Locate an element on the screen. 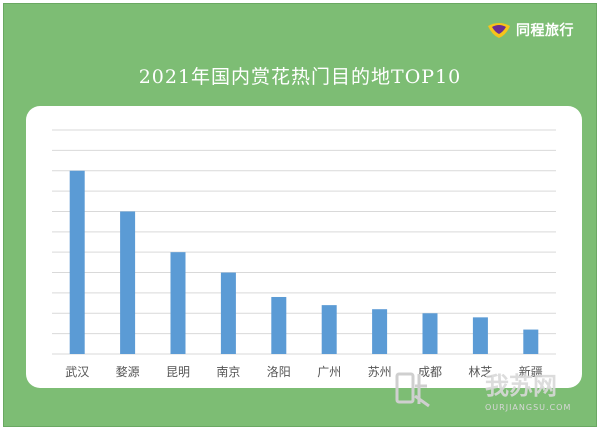 The width and height of the screenshot is (600, 430). x-tick-label: 成都 is located at coordinates (430, 372).